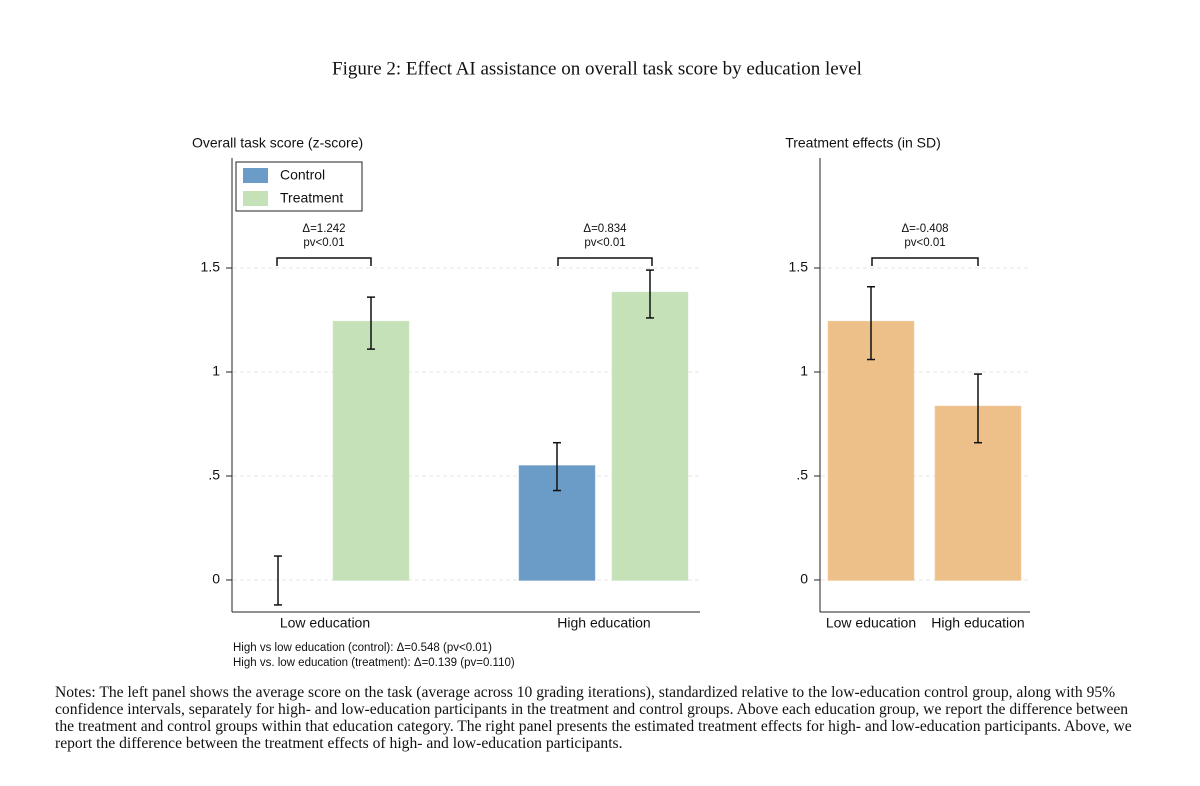 The image size is (1200, 786). I want to click on y-axis-label: Overall task score (z-score), so click(277, 143).